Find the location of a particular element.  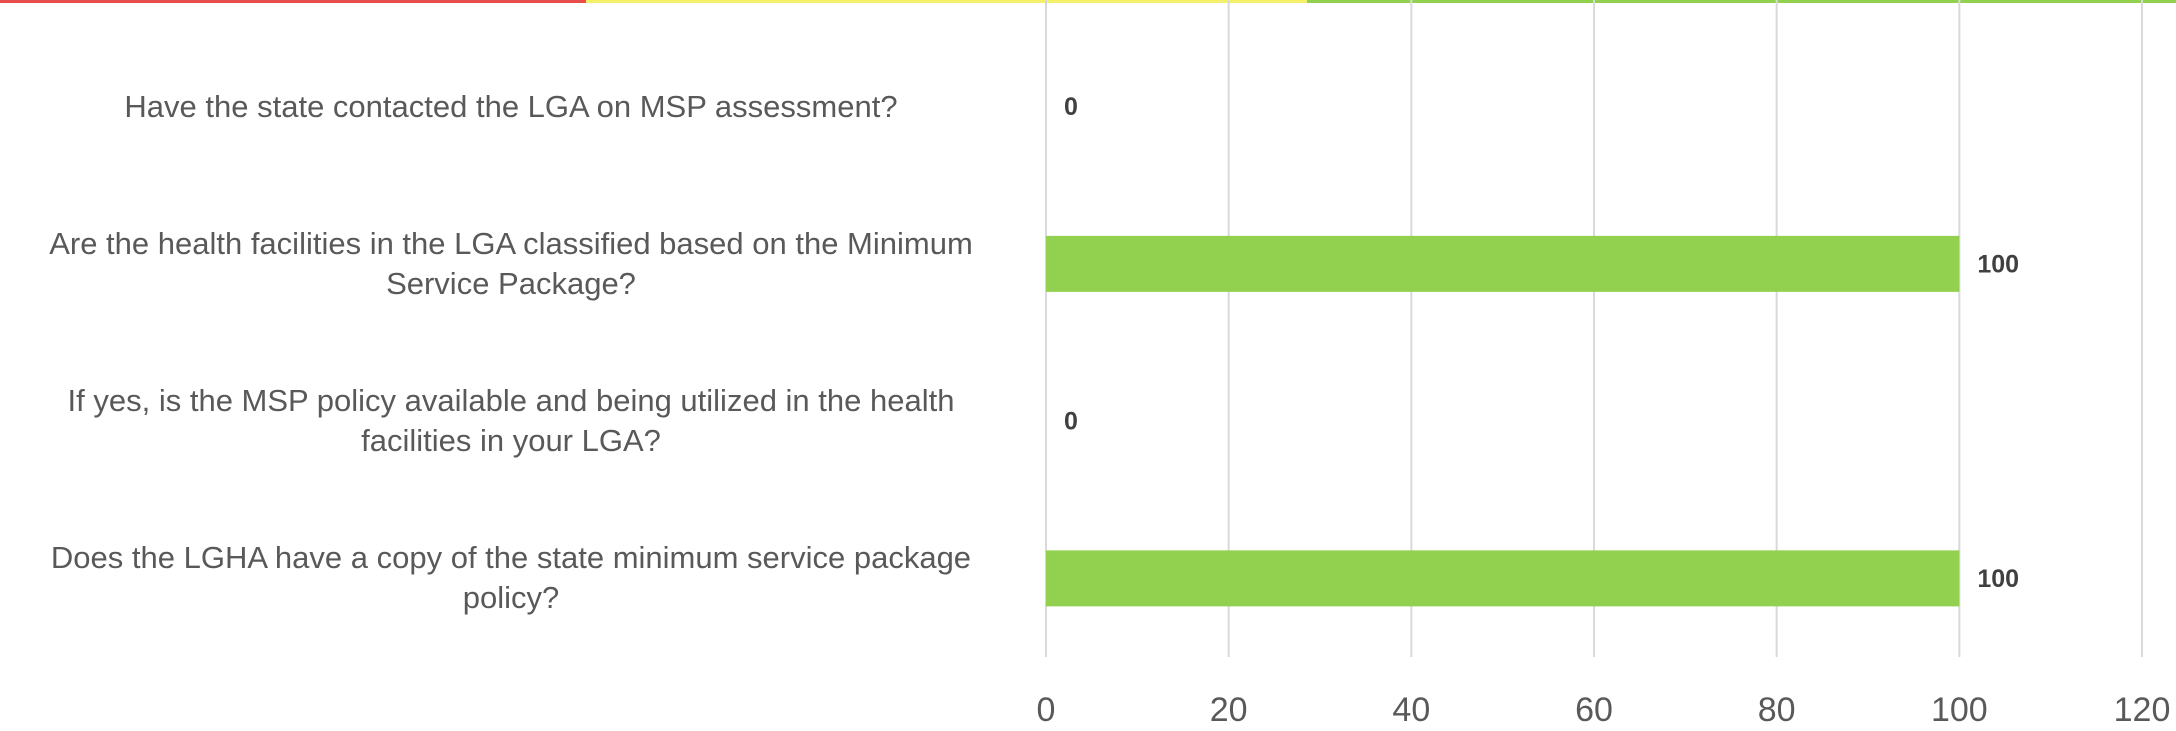

x-tick-label: 120 is located at coordinates (2142, 710).